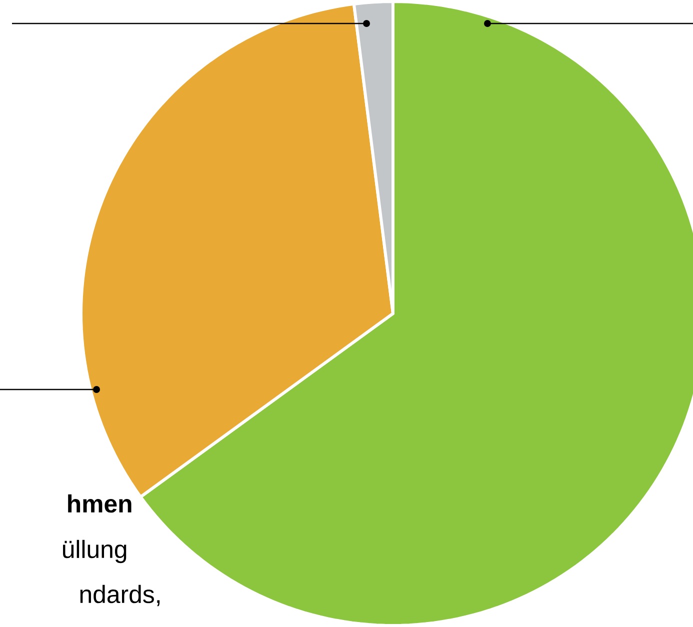  What do you see at coordinates (120, 595) in the screenshot?
I see `text: ndards,` at bounding box center [120, 595].